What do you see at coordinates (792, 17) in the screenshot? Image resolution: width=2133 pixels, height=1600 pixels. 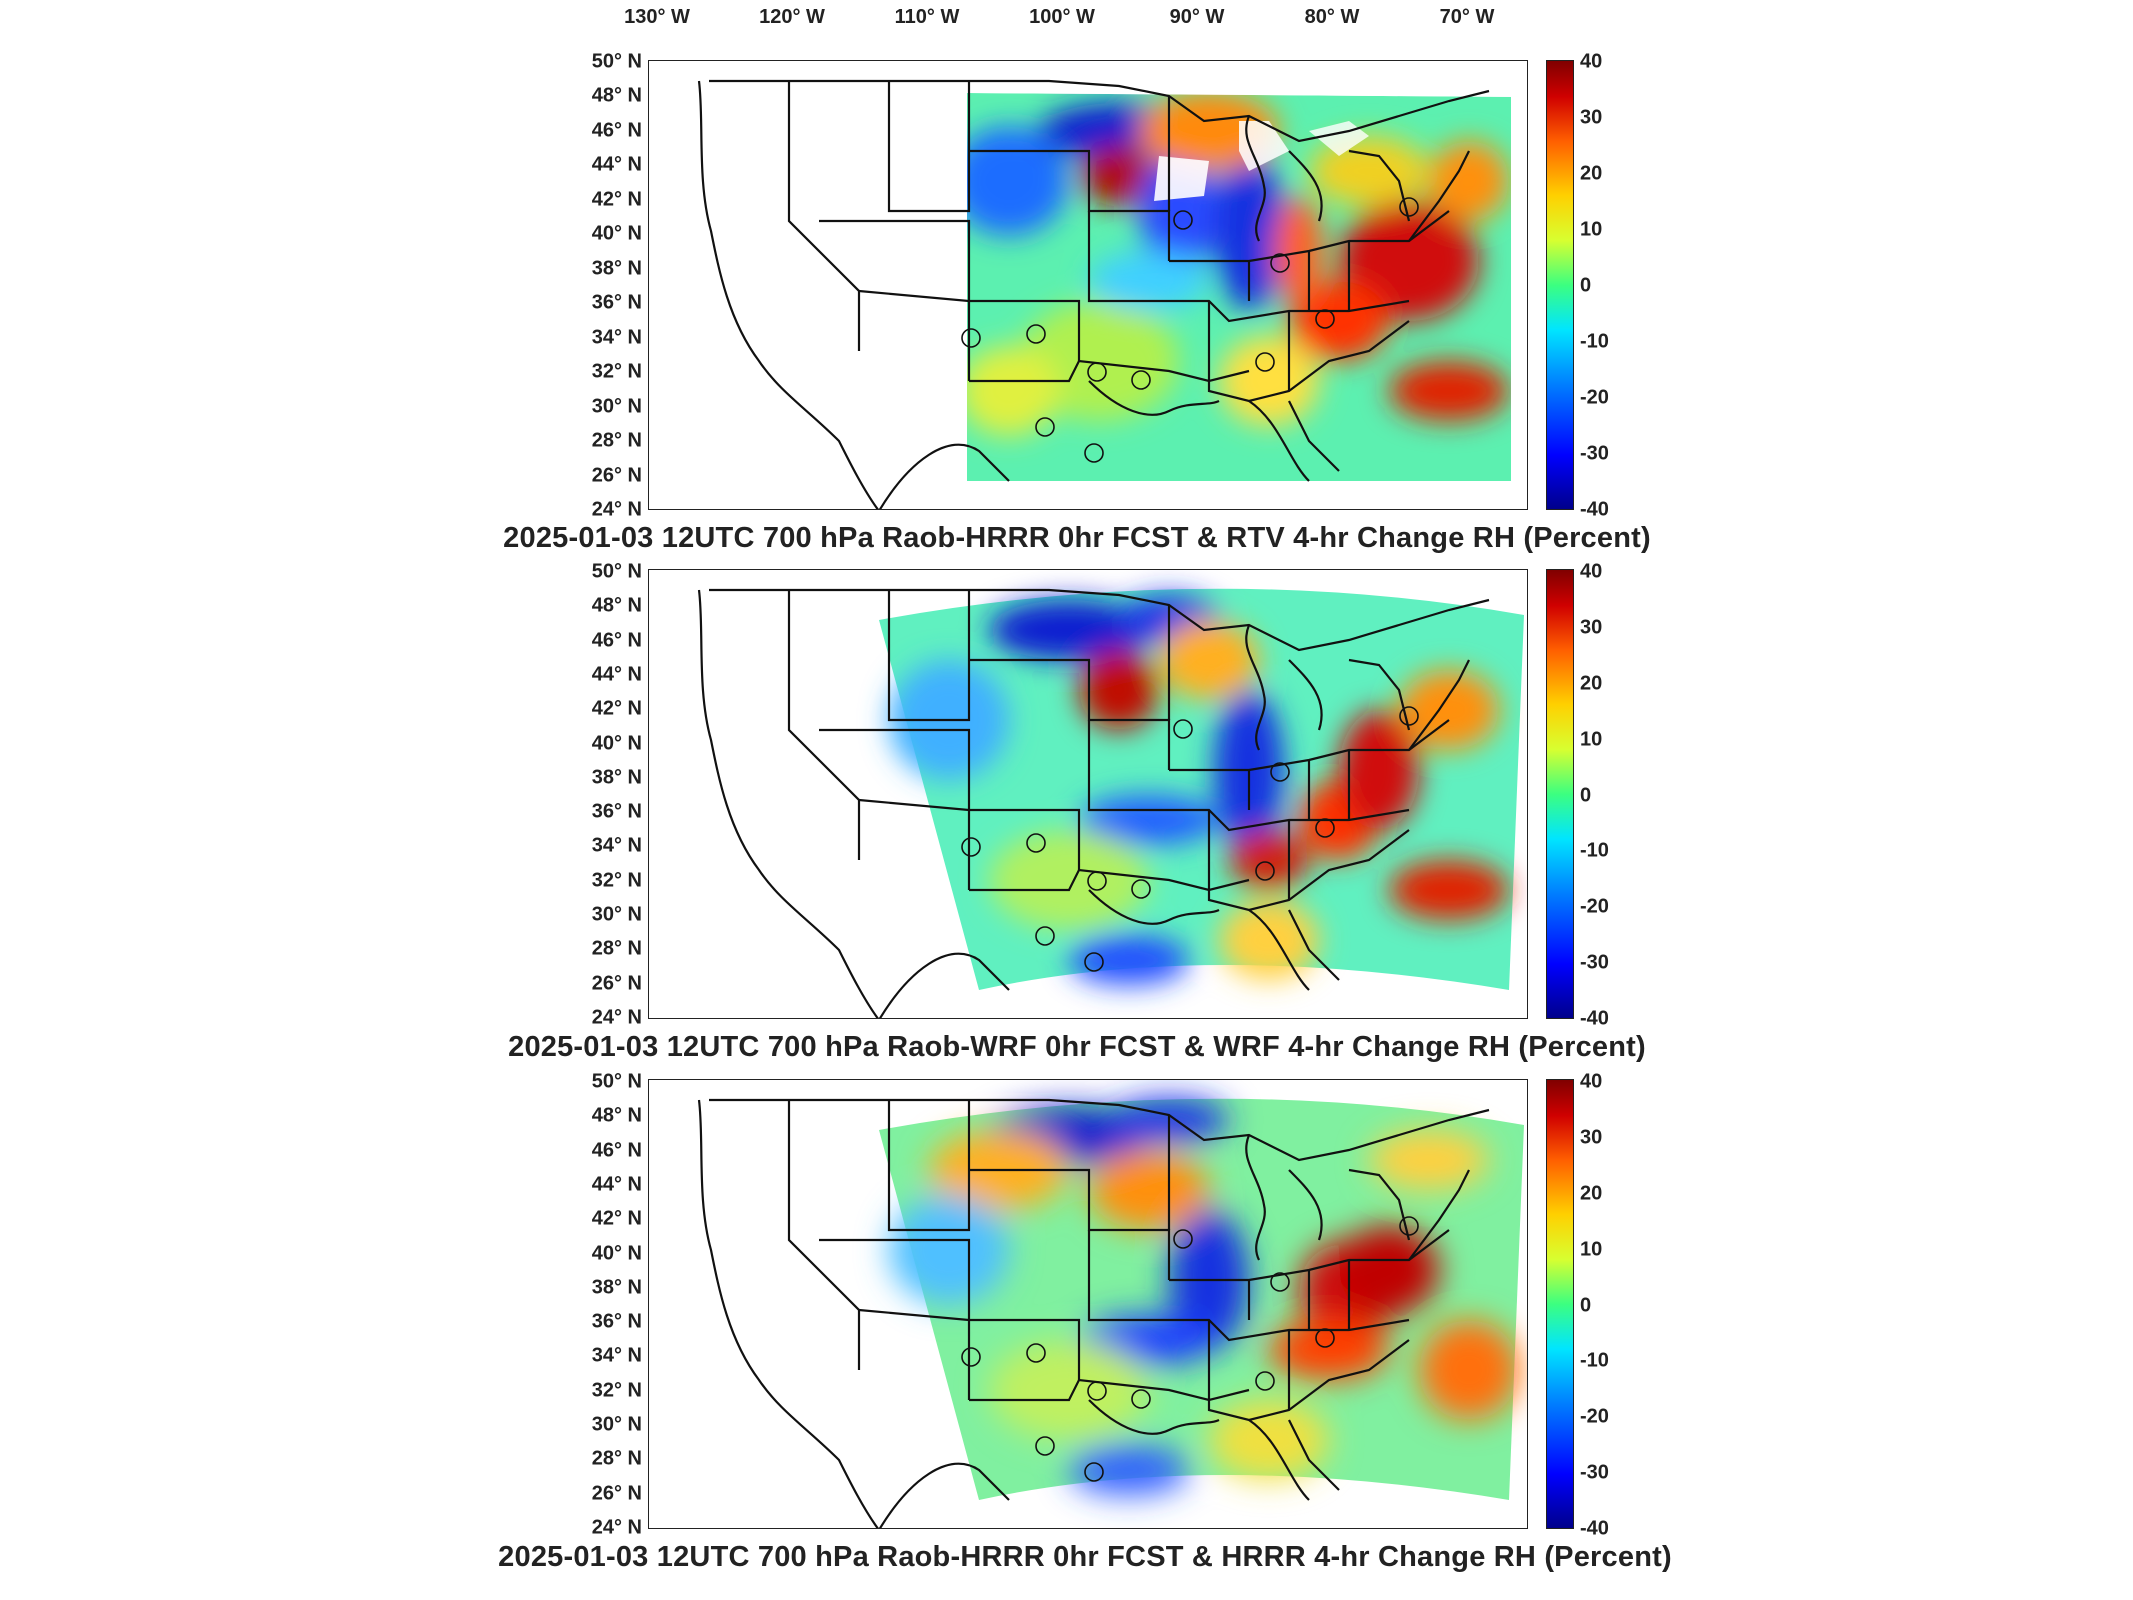 I see `lon-label: 120° W` at bounding box center [792, 17].